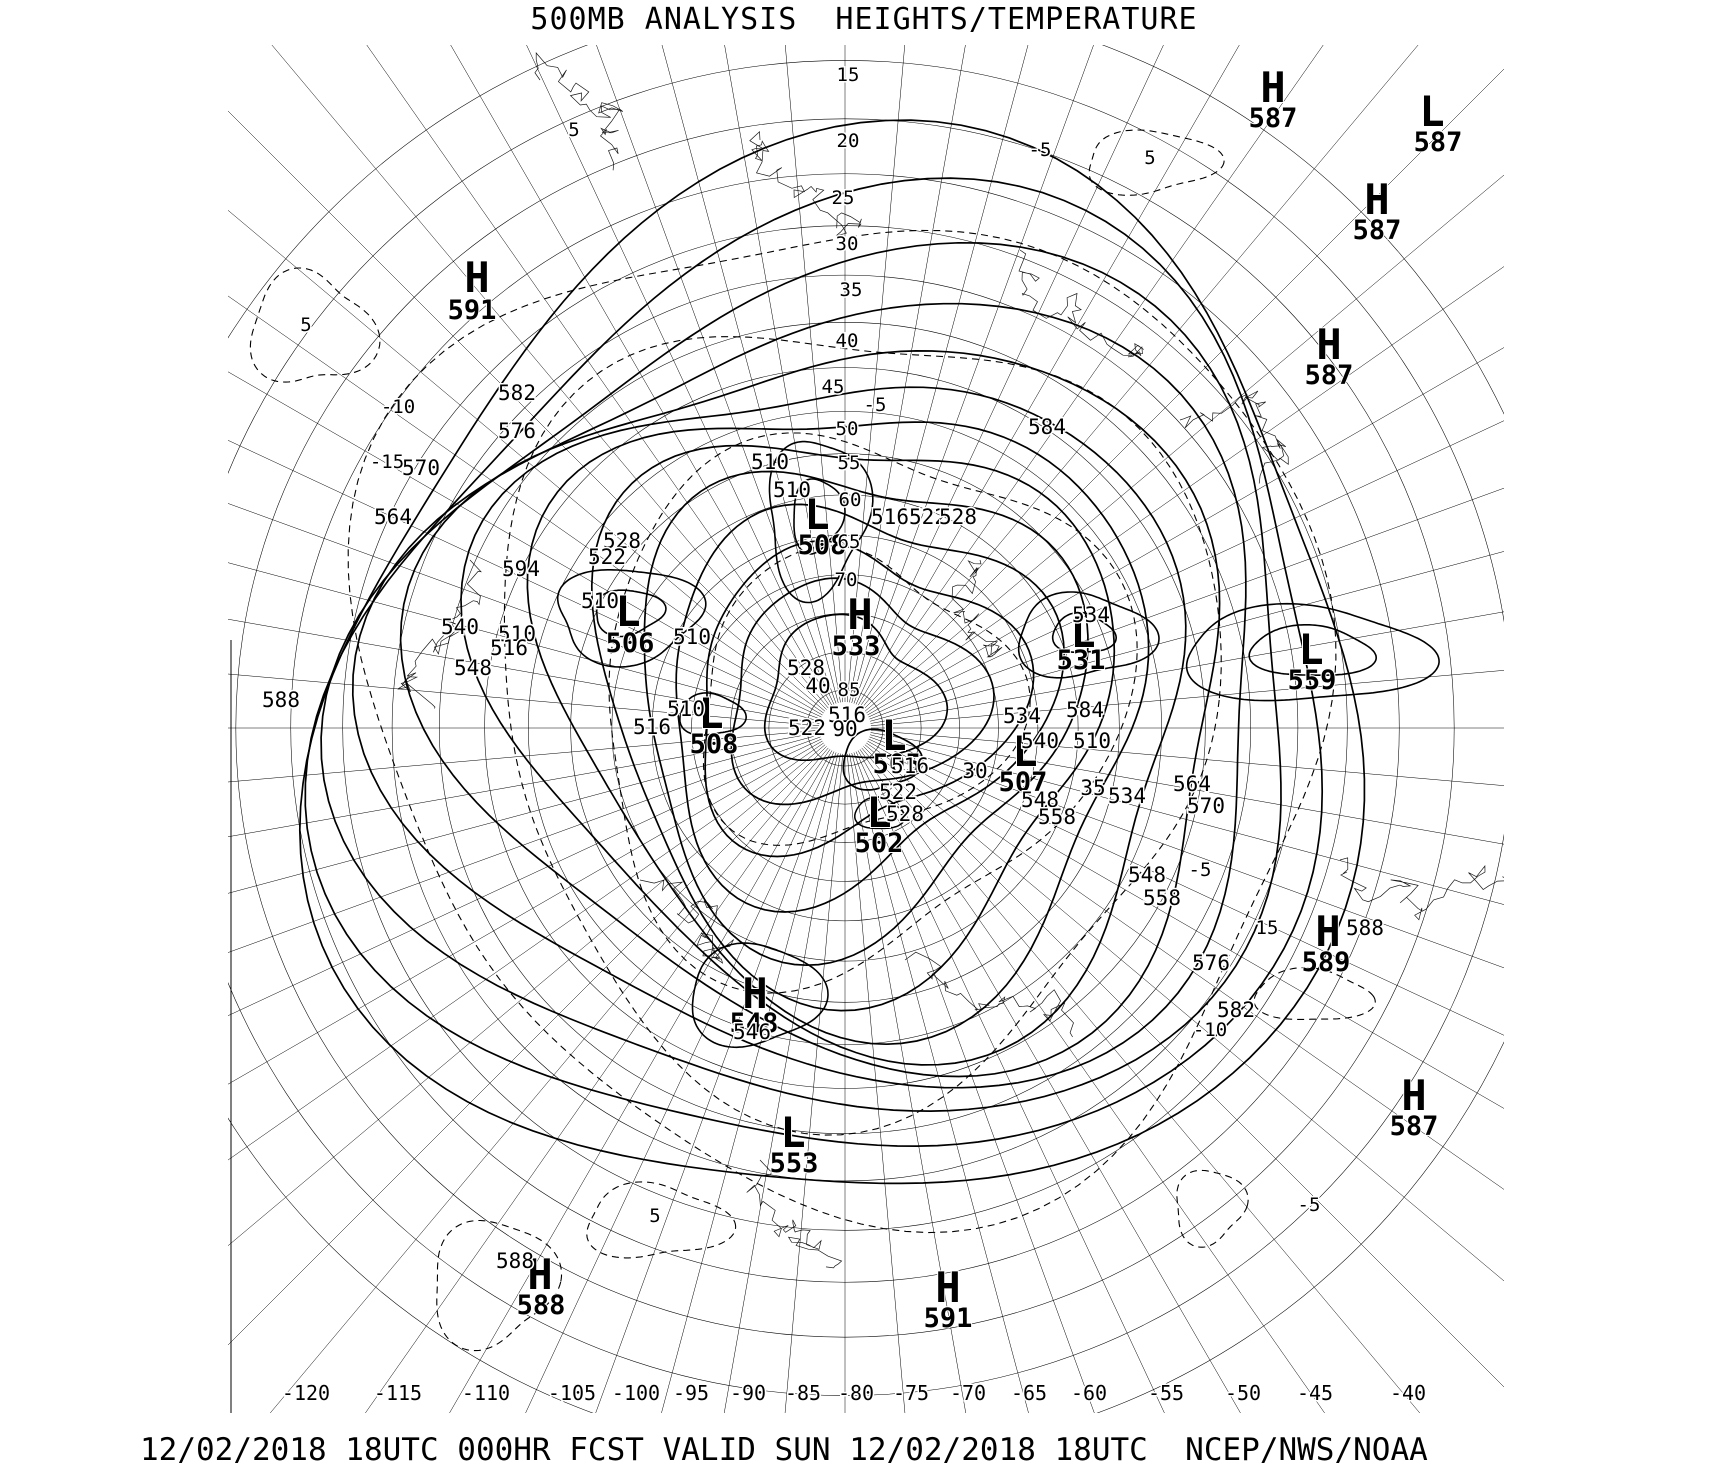 Image resolution: width=1728 pixels, height=1478 pixels. Describe the element at coordinates (974, 771) in the screenshot. I see `contour-label: 30` at that location.